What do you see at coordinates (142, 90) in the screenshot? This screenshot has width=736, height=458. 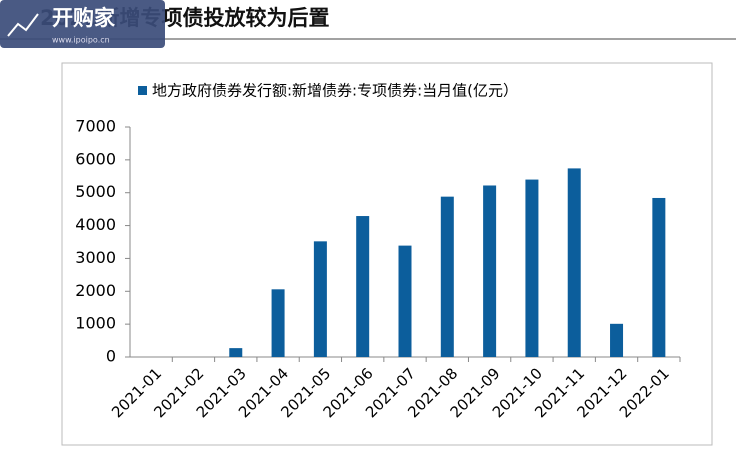 I see `legend-swatch` at bounding box center [142, 90].